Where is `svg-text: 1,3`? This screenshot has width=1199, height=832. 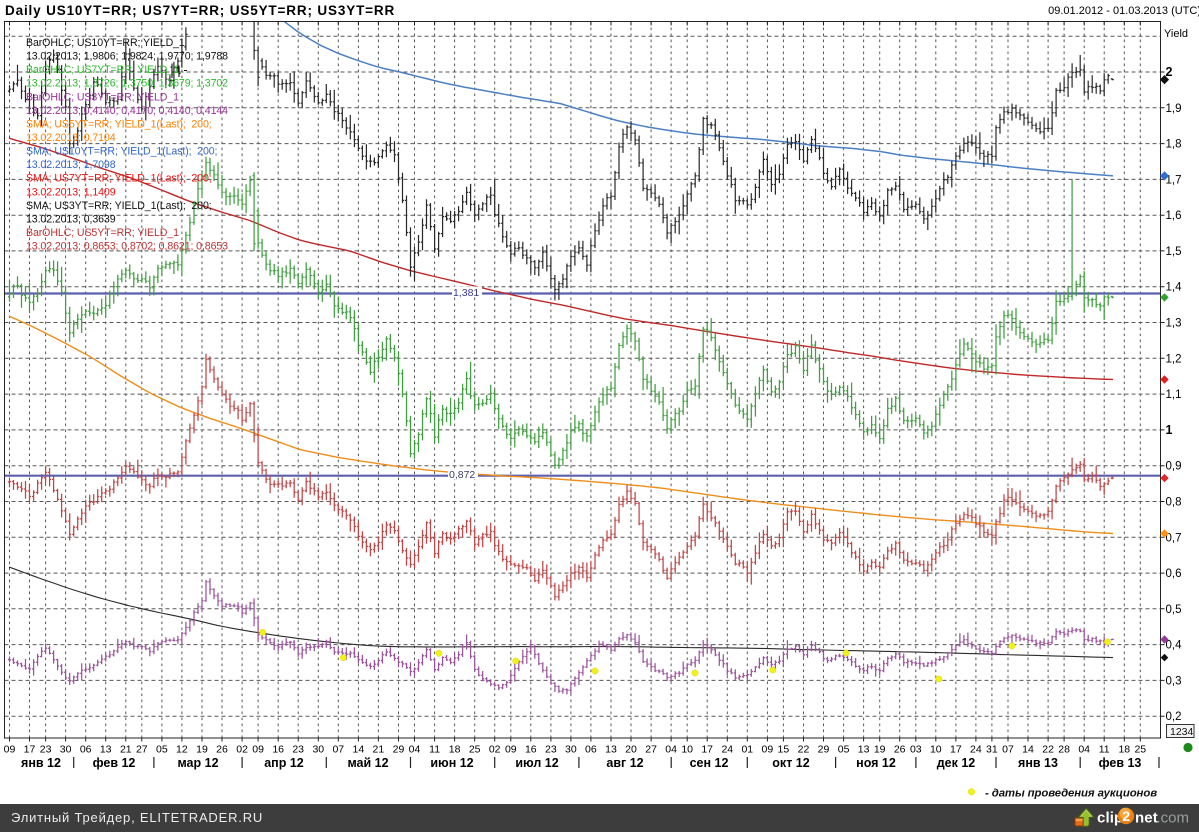 svg-text: 1,3 is located at coordinates (1174, 324).